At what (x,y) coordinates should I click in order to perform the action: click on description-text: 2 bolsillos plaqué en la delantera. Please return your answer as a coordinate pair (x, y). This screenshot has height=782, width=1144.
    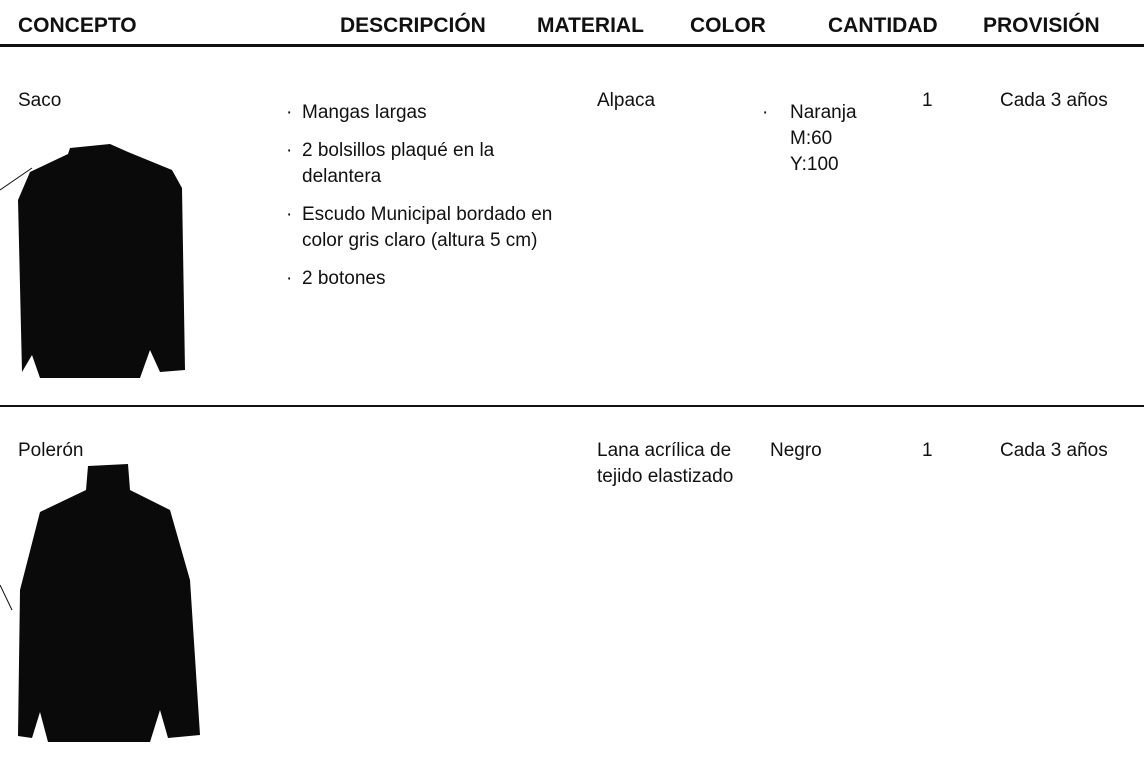
    Looking at the image, I should click on (398, 163).